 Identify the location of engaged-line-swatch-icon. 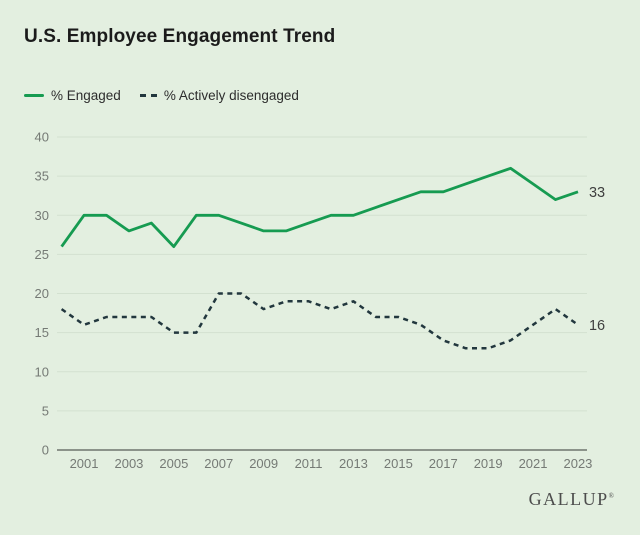
(34, 95).